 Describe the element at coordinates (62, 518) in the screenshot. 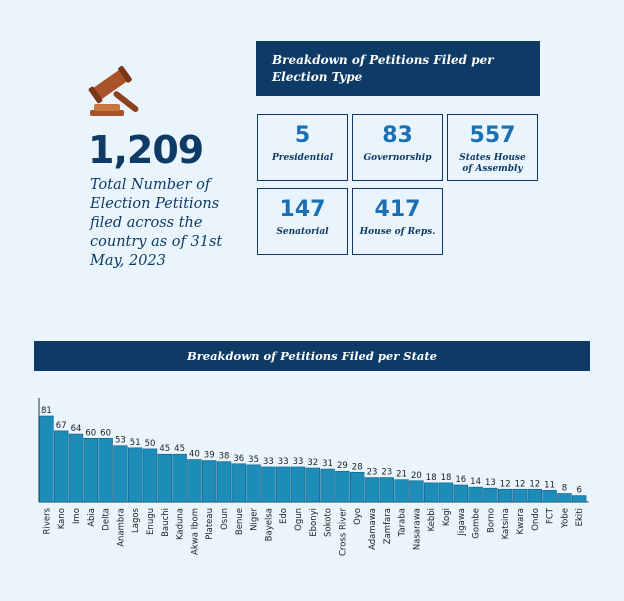

I see `category-label: Kano` at that location.